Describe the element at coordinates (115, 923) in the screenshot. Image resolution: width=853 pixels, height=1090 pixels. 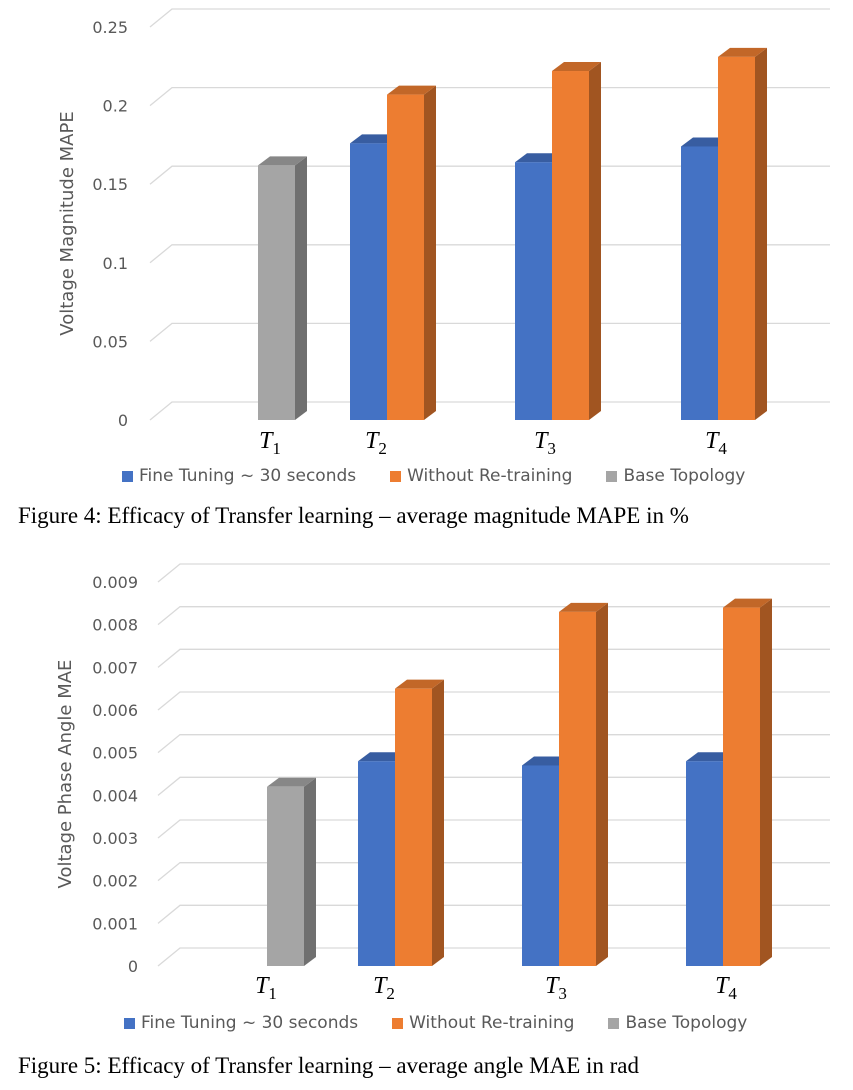
I see `y-tick-label: 0.001` at that location.